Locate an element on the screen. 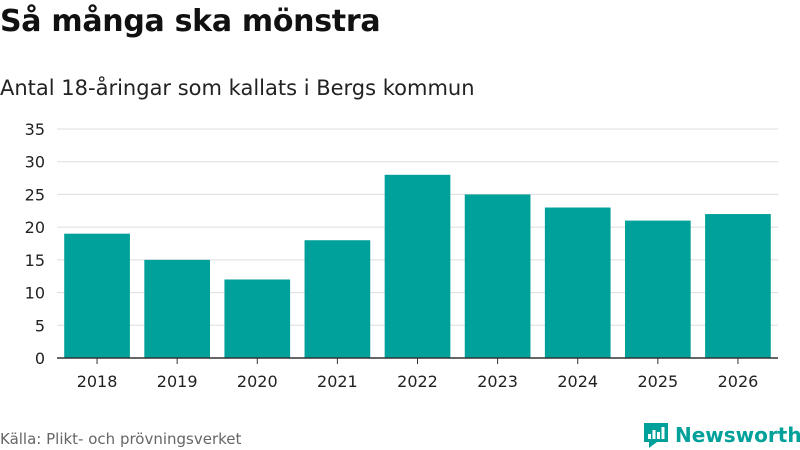 The height and width of the screenshot is (450, 800). x-tick-label: 2023 is located at coordinates (497, 381).